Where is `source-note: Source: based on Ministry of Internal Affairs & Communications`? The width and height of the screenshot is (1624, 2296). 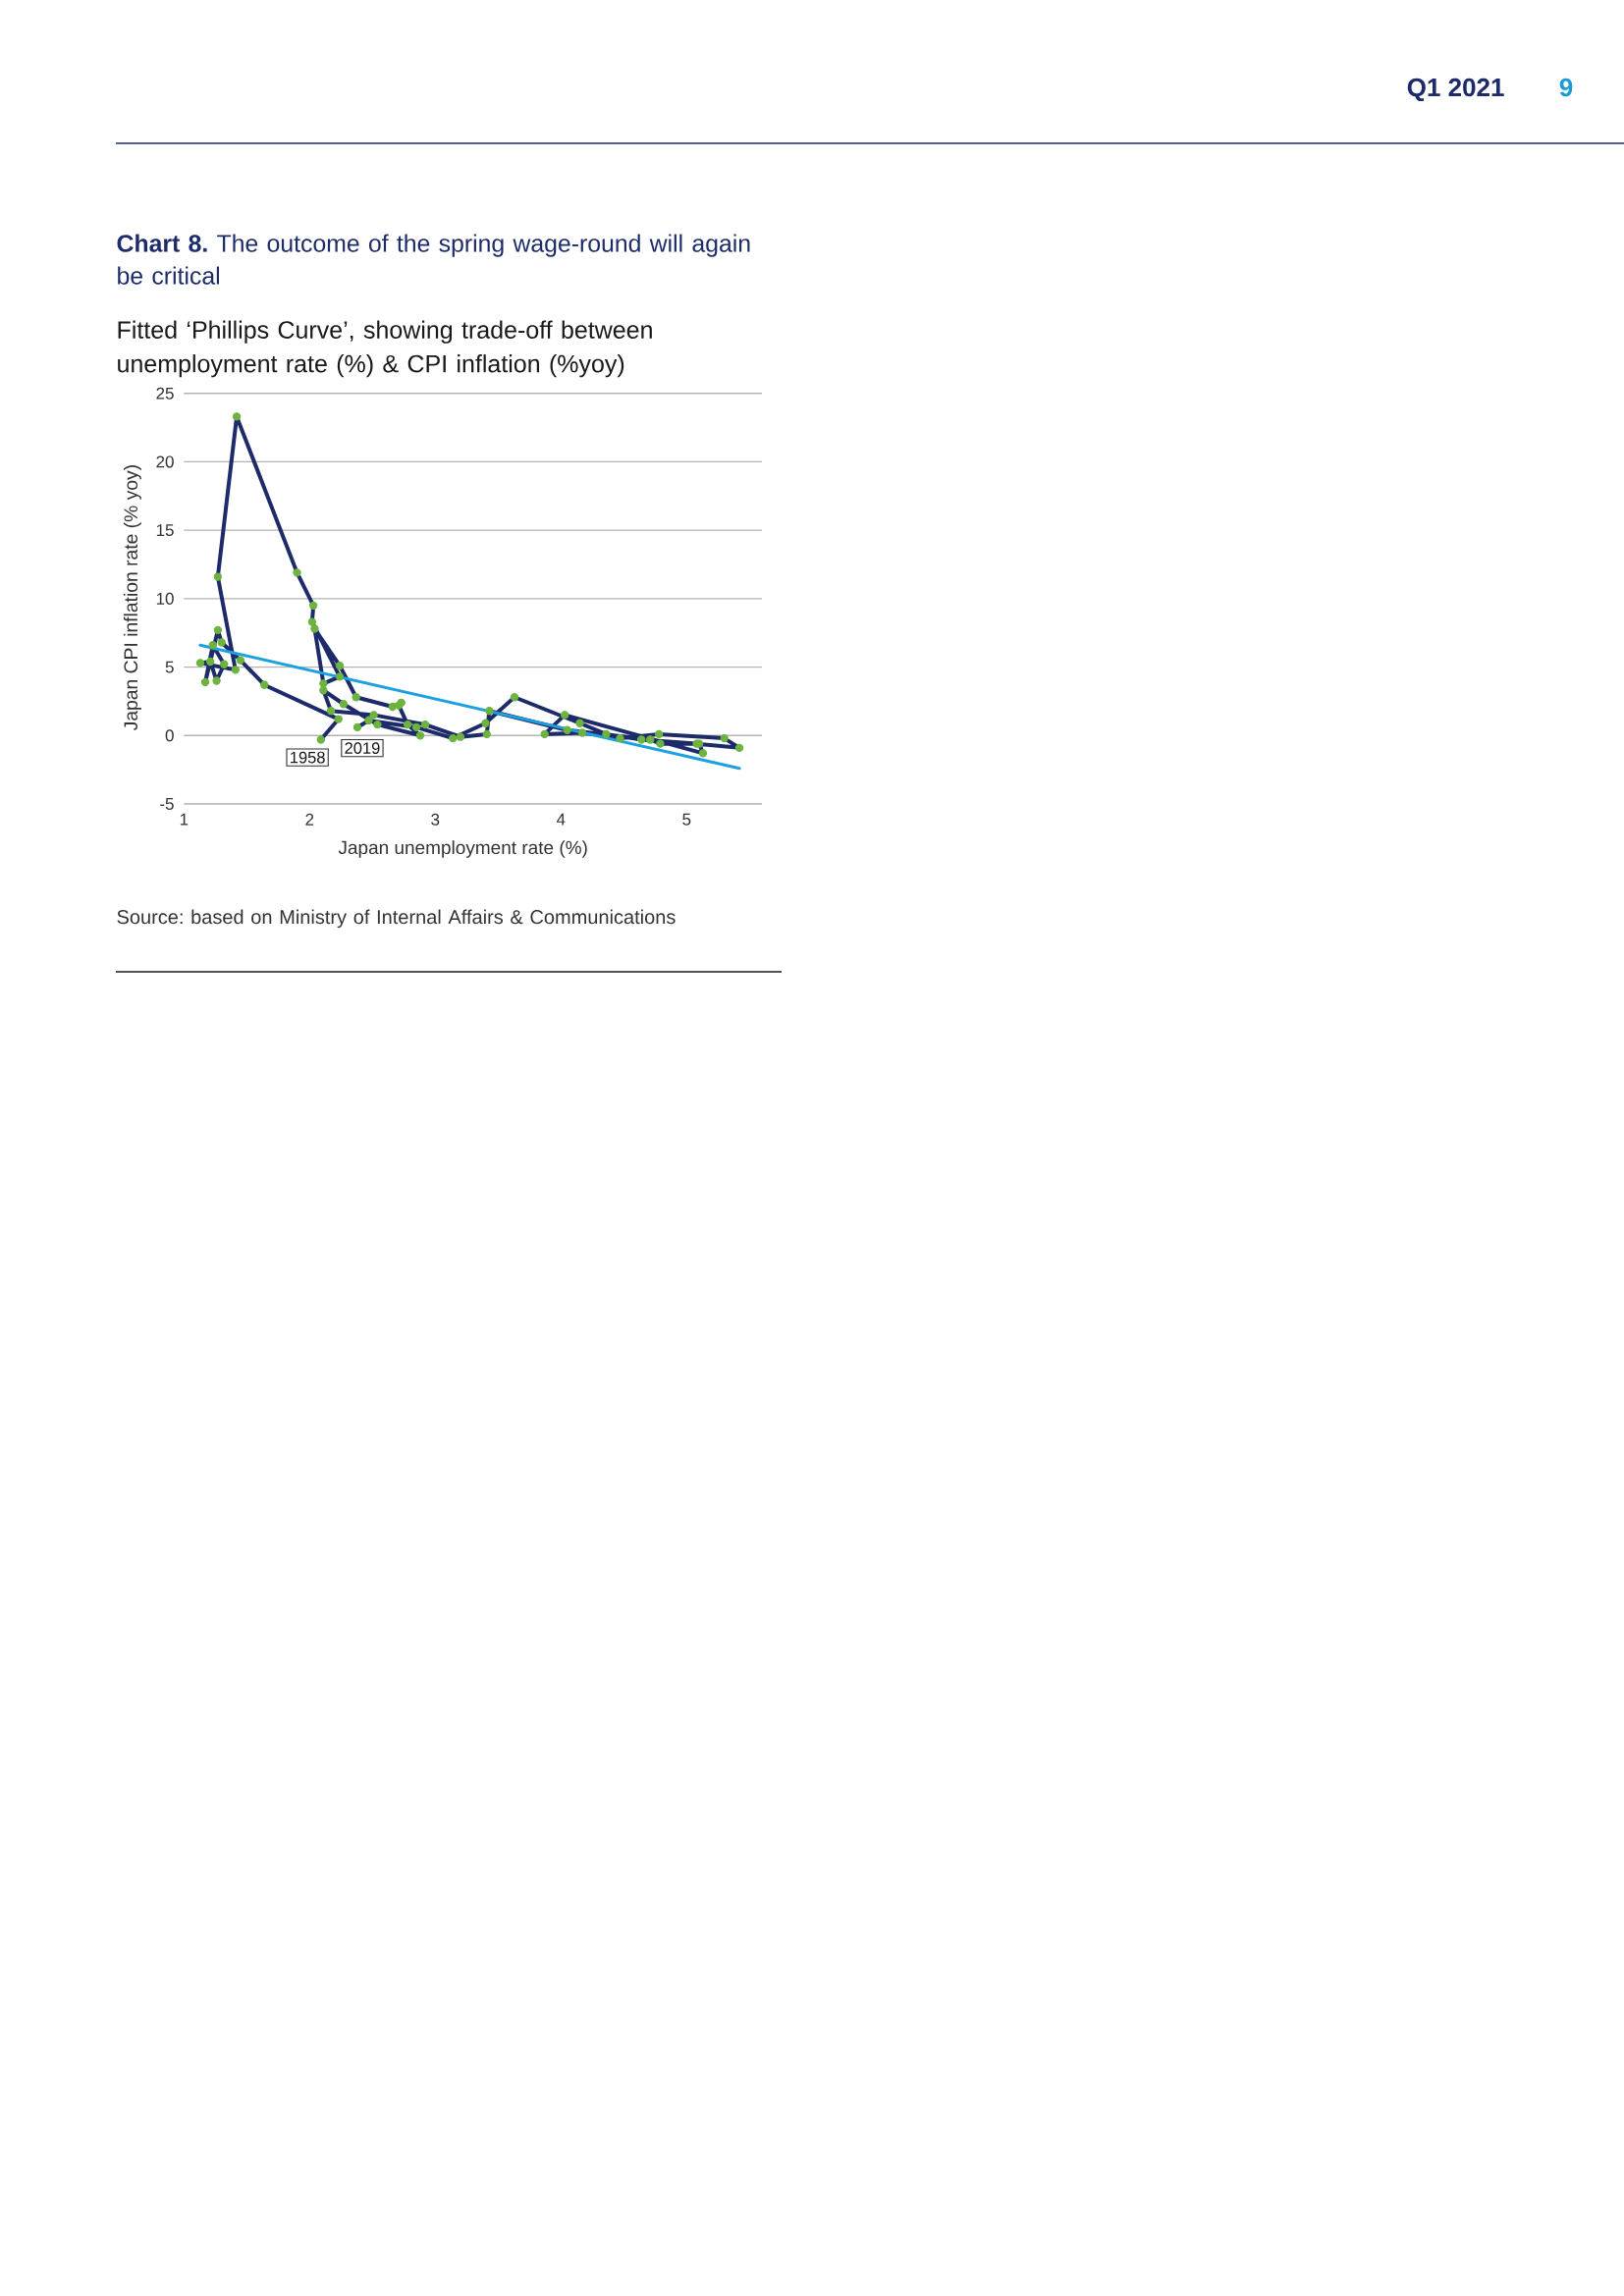 source-note: Source: based on Ministry of Internal Affairs & Communications is located at coordinates (396, 919).